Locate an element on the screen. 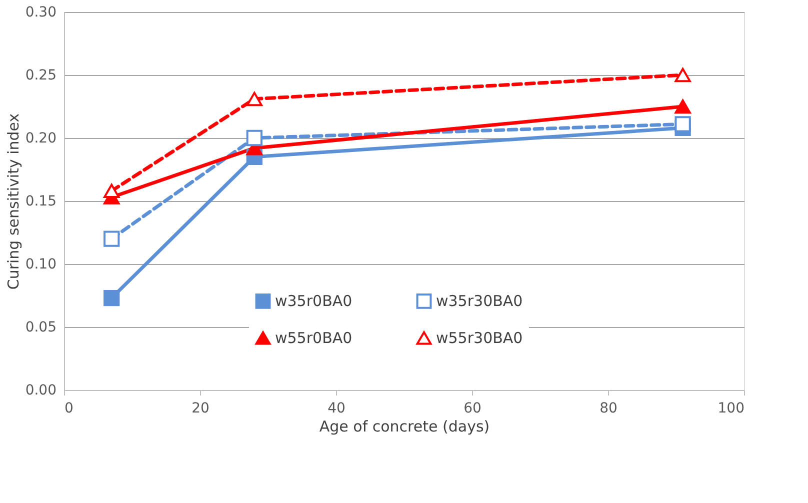  y-tick-label: 0.10 is located at coordinates (40, 264).